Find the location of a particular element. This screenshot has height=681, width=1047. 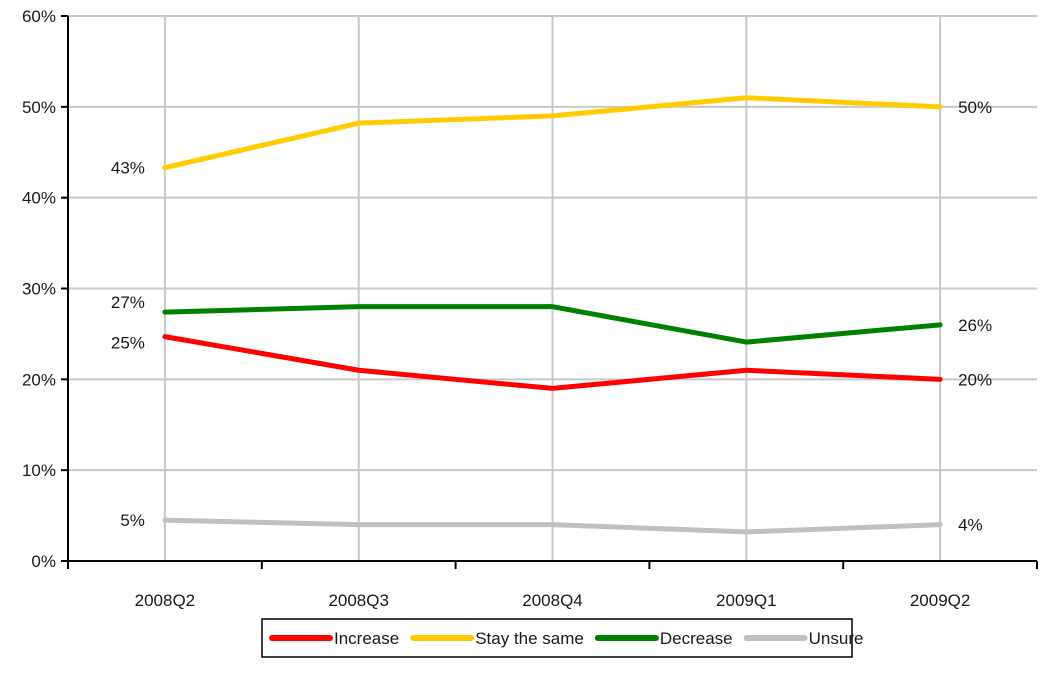

y-tick-label: 0% is located at coordinates (43, 561).